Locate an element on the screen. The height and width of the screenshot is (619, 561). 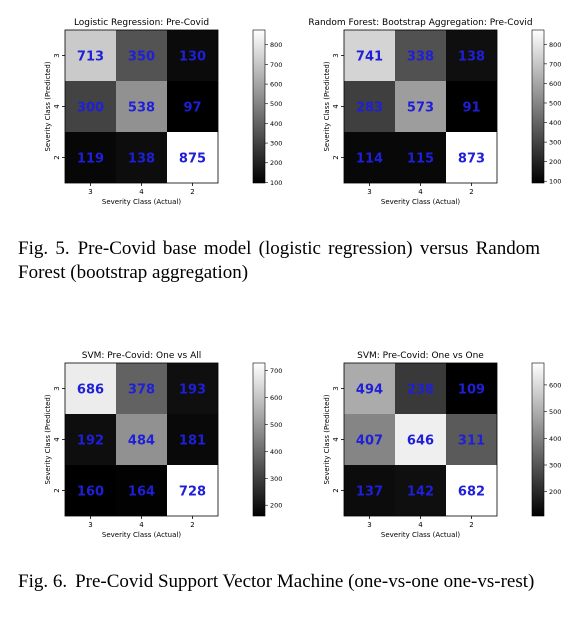
cell-value-label: 137 is located at coordinates (369, 492).